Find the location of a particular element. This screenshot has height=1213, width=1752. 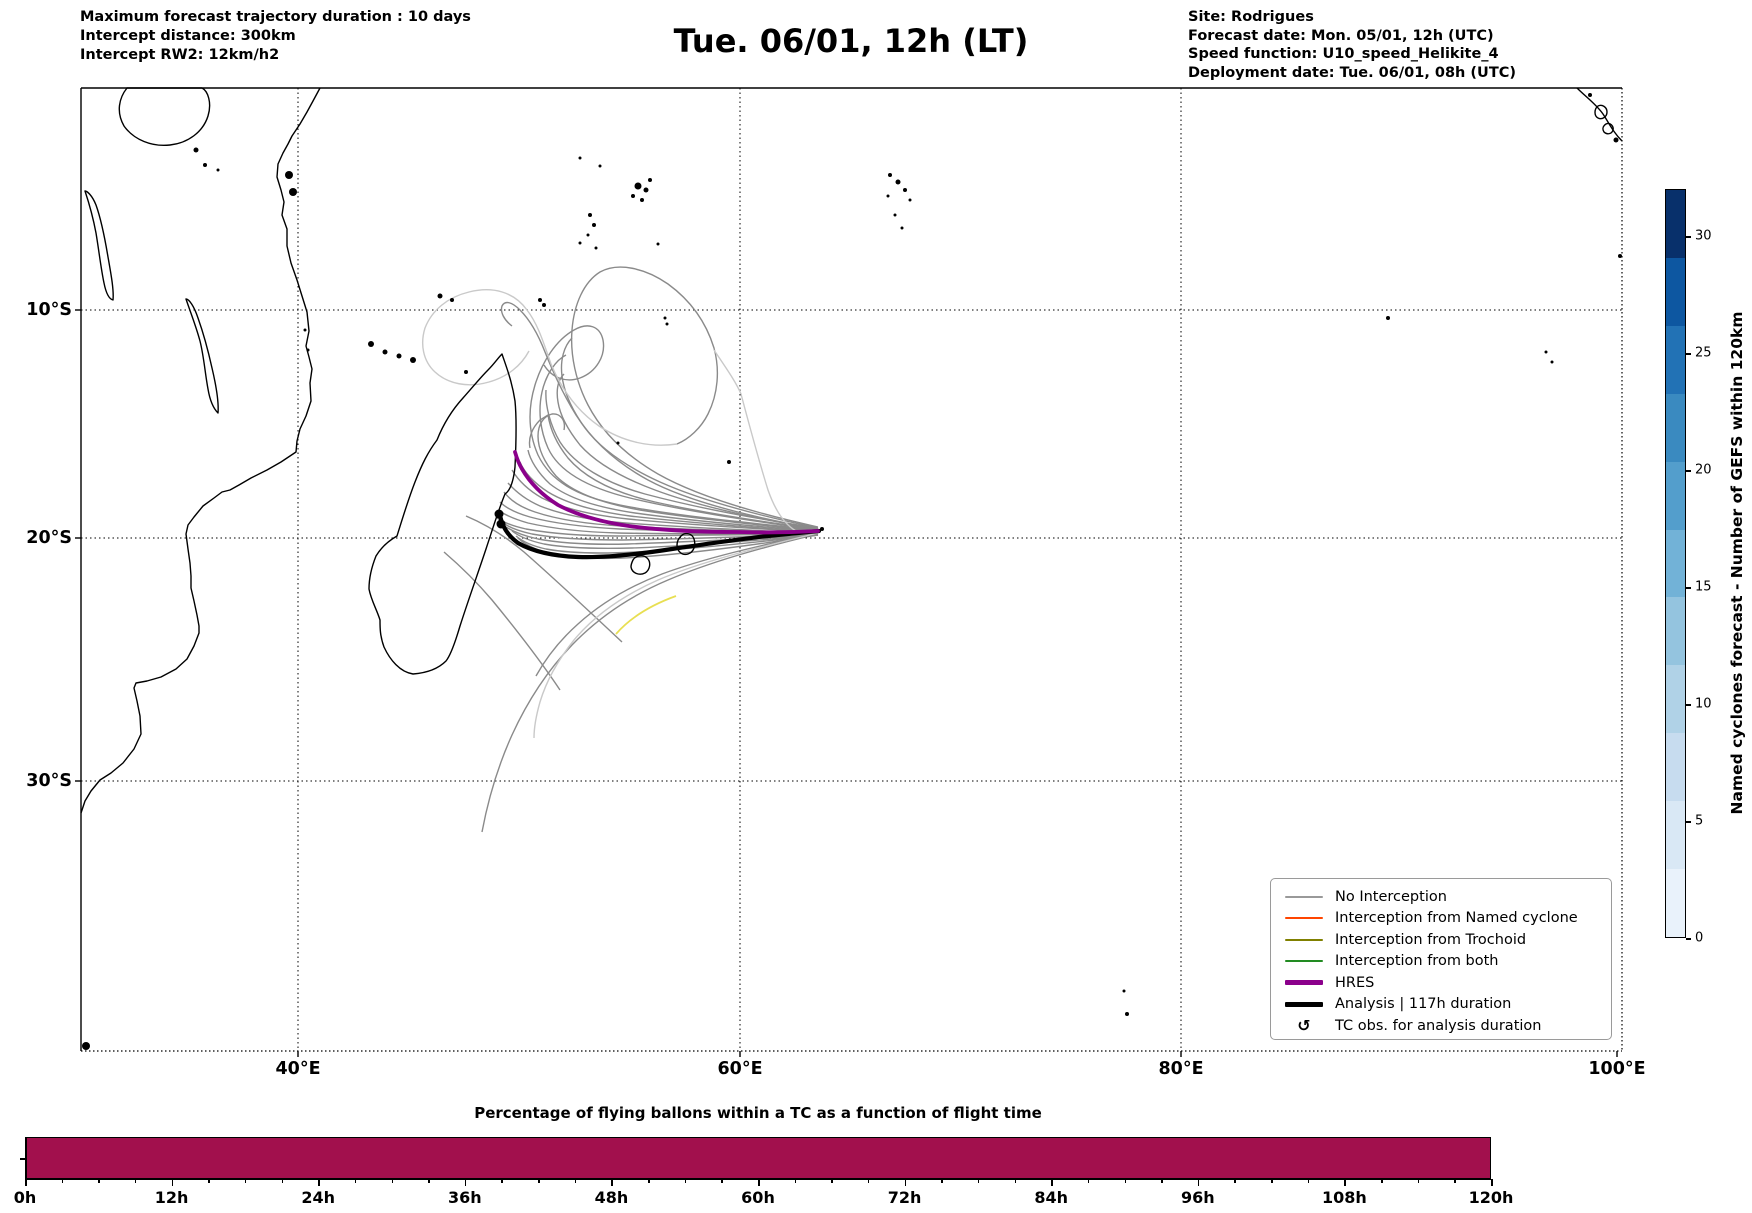

gefs-colorbar is located at coordinates (1675, 563).